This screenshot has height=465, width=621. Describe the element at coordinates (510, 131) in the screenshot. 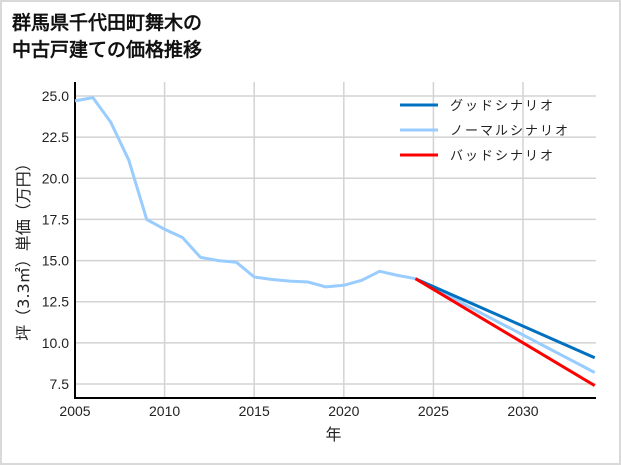

I see `legend-label: ノーマルシナリオ` at that location.